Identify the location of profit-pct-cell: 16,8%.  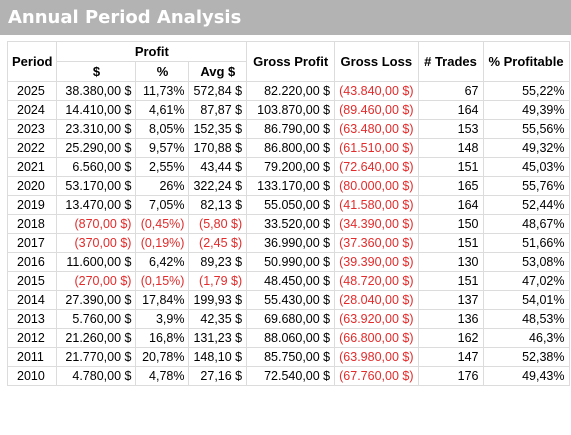
(162, 338).